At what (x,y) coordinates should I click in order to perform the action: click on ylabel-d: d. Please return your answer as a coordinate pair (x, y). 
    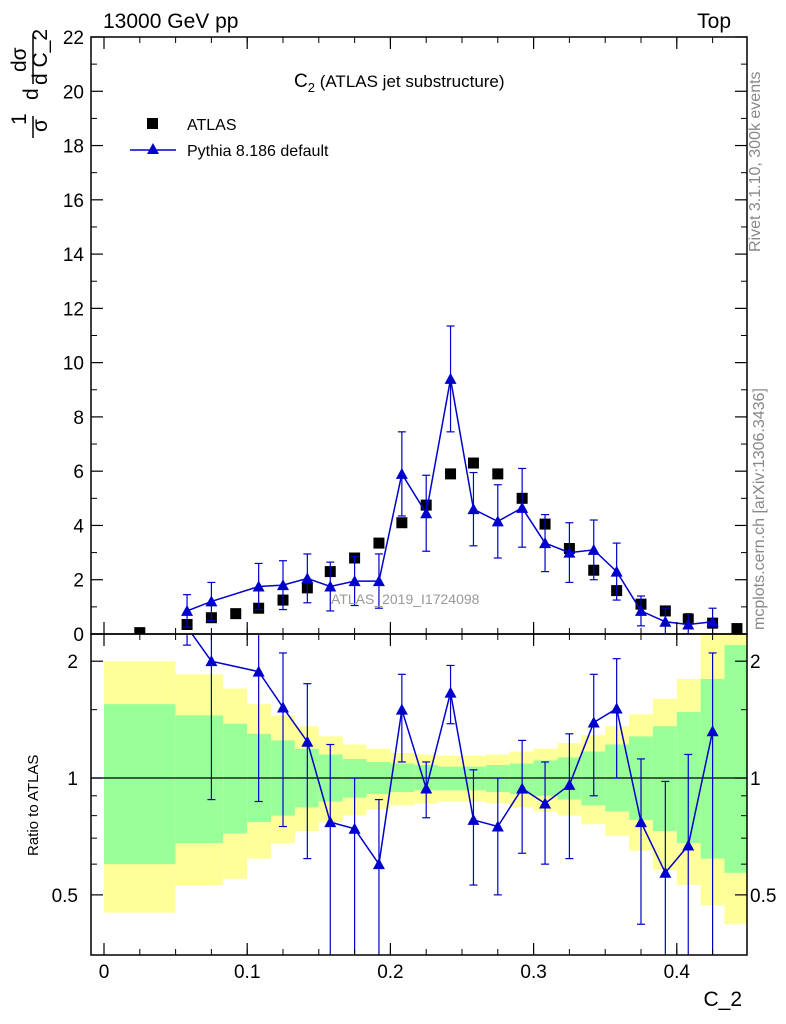
    Looking at the image, I should click on (31, 94).